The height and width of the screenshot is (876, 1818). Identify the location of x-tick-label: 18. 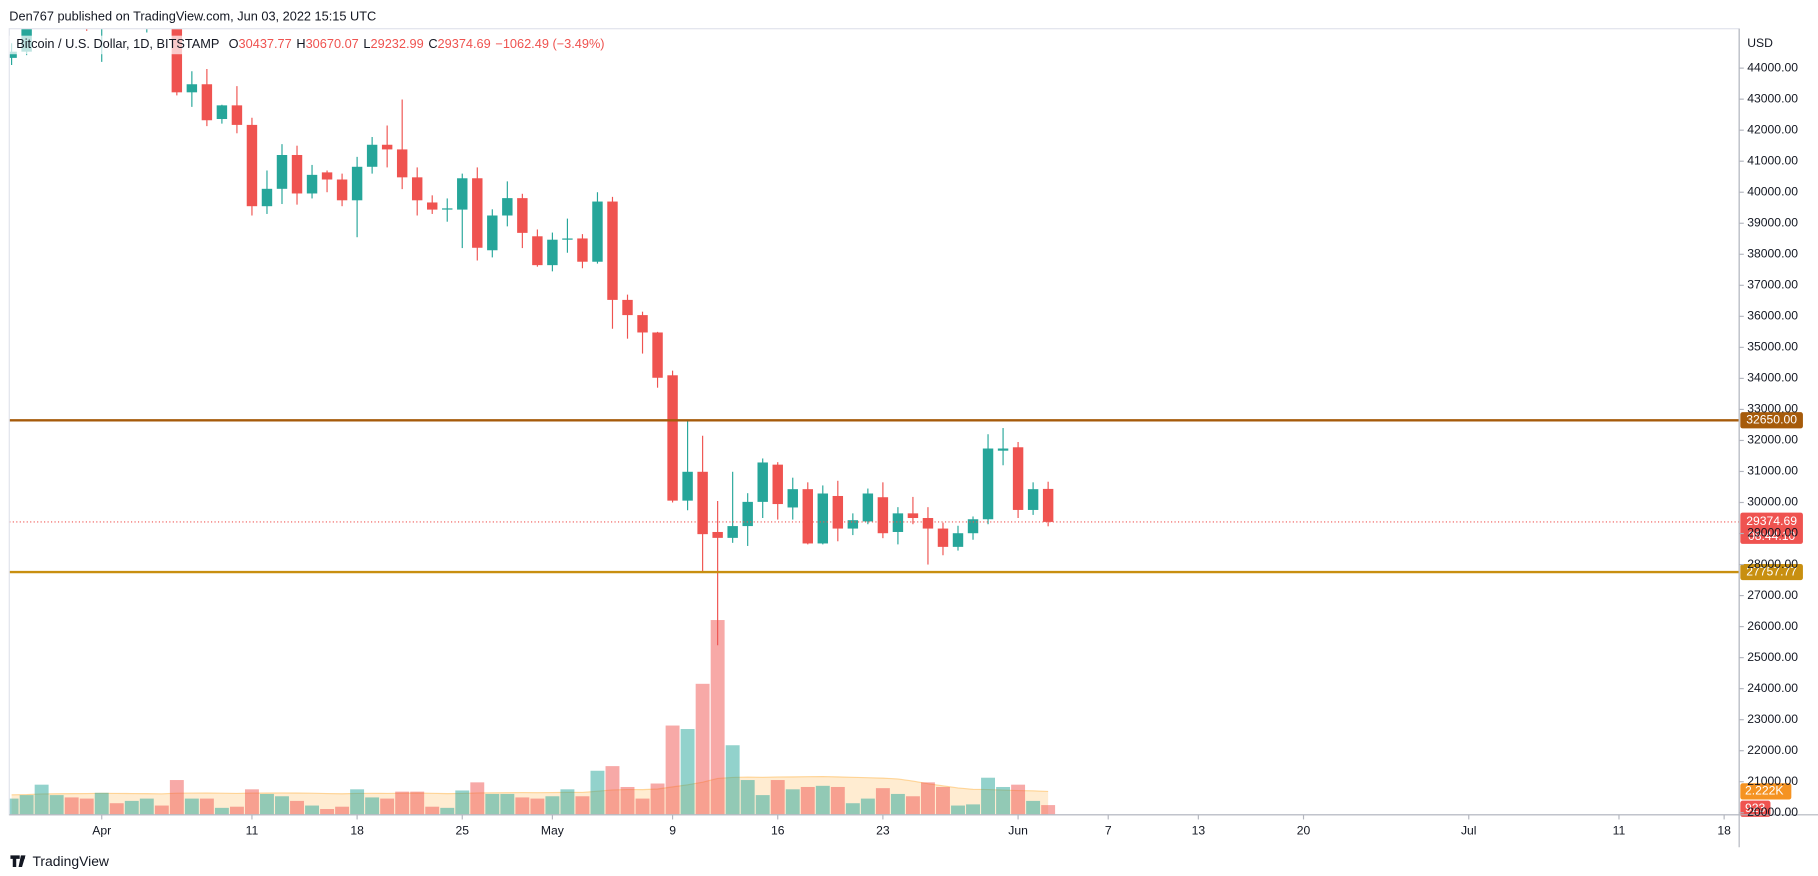
(1724, 830).